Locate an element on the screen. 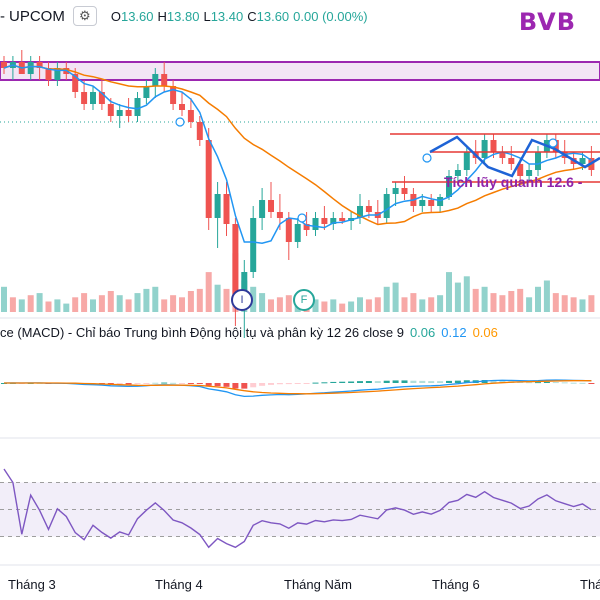 This screenshot has width=600, height=600. symbol-prefix: - is located at coordinates (2, 16).